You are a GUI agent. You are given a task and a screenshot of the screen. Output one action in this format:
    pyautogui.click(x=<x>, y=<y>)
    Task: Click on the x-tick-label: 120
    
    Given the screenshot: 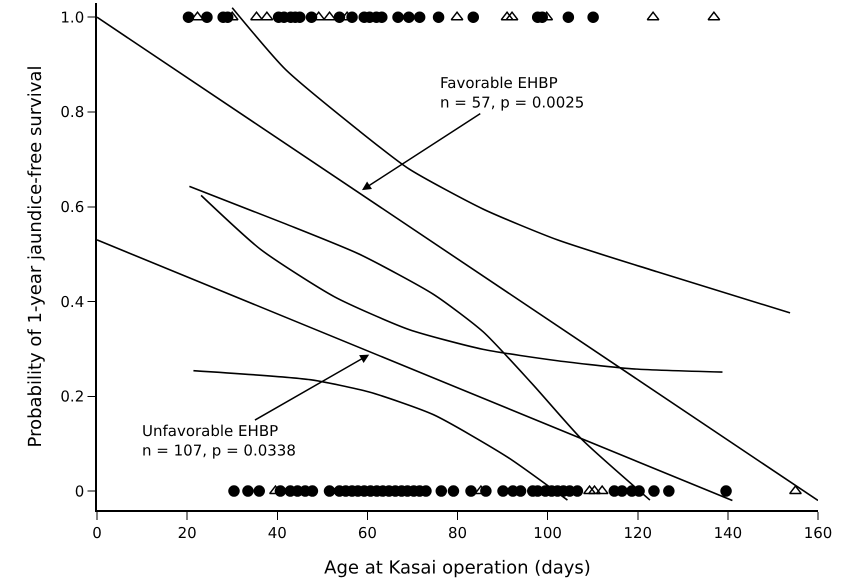 What is the action you would take?
    pyautogui.click(x=637, y=533)
    